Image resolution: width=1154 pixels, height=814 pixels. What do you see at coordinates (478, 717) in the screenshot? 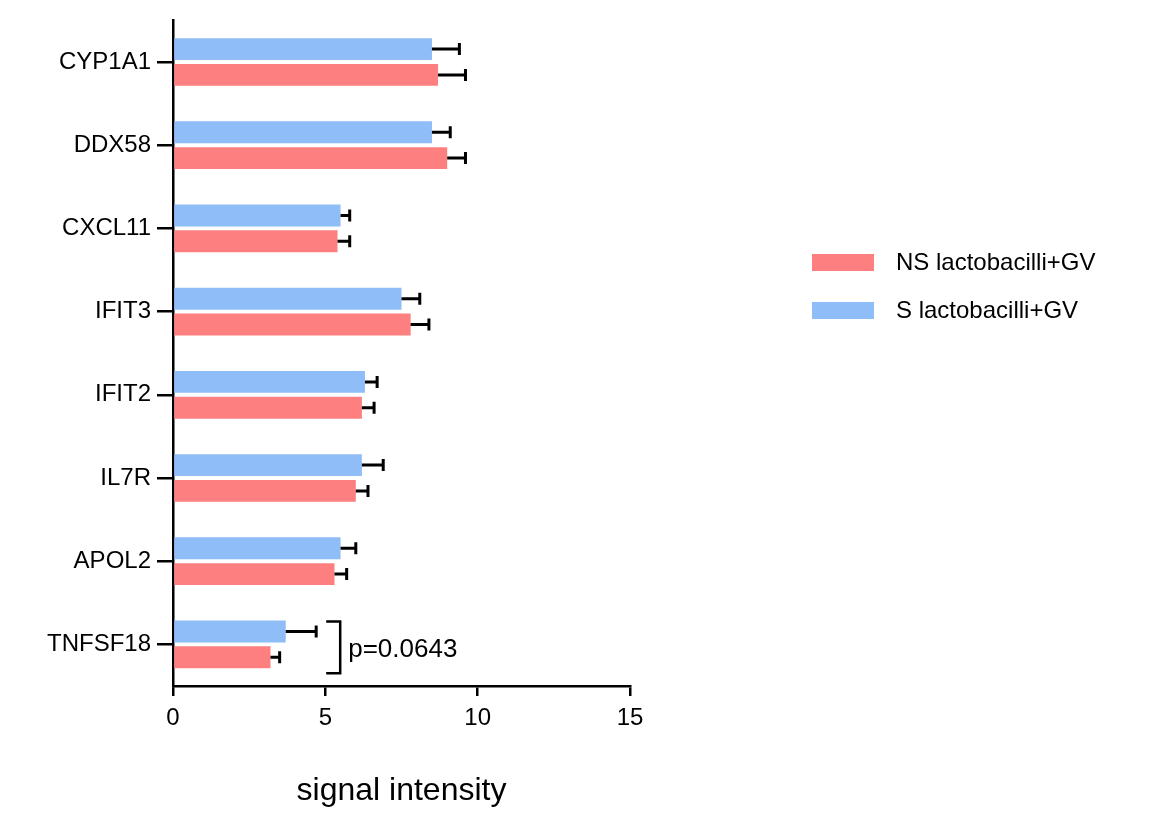
I see `x-tick-label: 10` at bounding box center [478, 717].